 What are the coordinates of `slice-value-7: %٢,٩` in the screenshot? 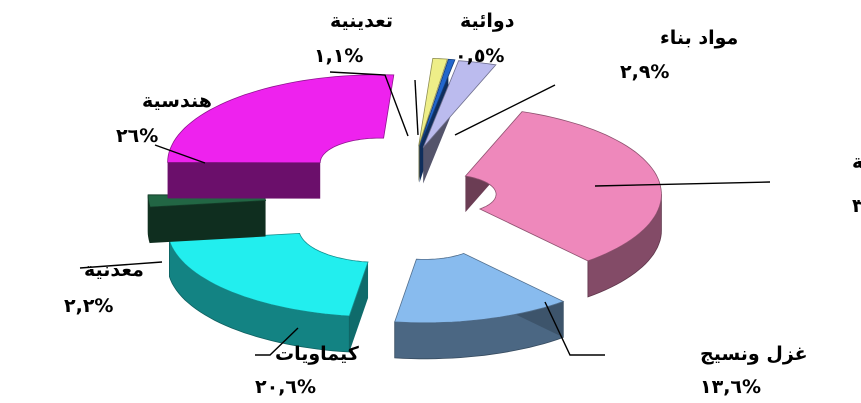 It's located at (644, 72).